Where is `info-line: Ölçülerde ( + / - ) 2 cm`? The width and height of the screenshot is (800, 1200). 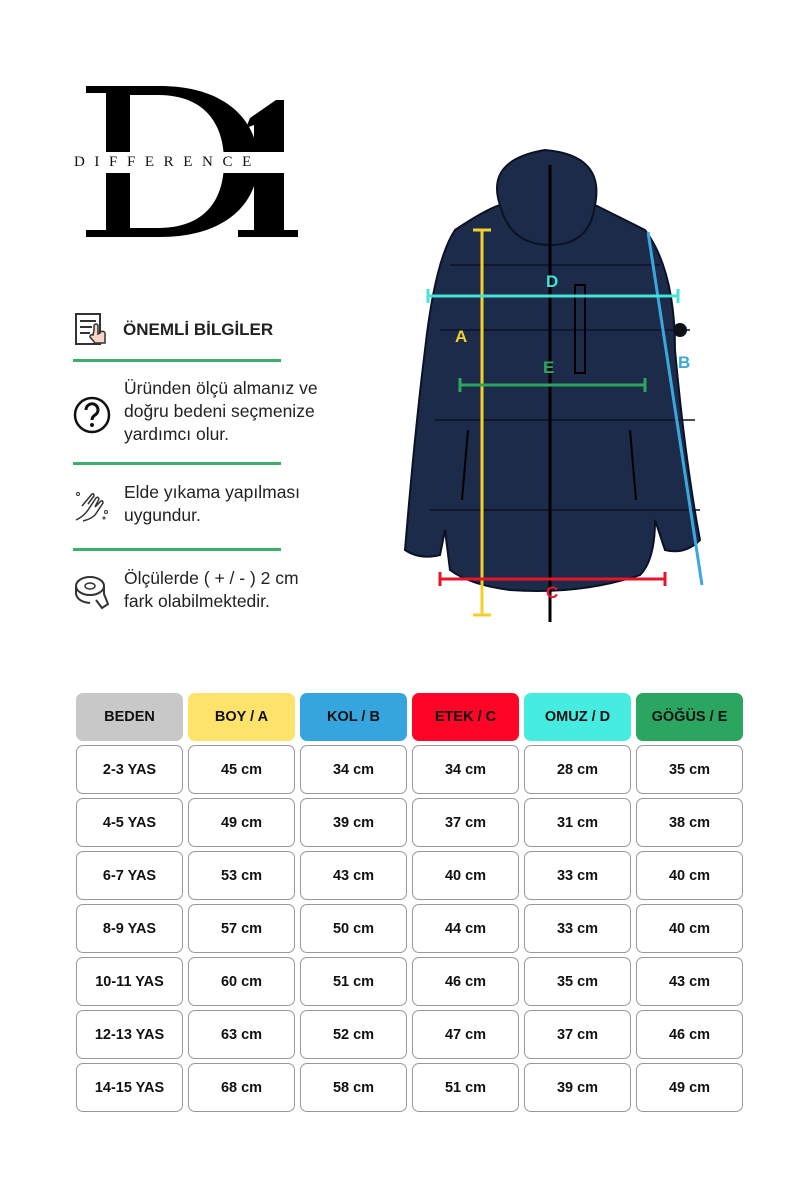 info-line: Ölçülerde ( + / - ) 2 cm is located at coordinates (211, 578).